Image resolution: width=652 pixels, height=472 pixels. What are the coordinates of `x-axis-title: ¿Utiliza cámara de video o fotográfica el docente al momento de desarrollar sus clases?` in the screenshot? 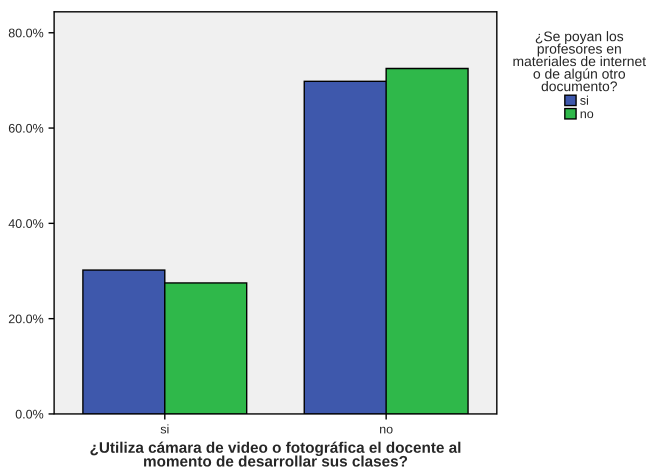 It's located at (275, 454).